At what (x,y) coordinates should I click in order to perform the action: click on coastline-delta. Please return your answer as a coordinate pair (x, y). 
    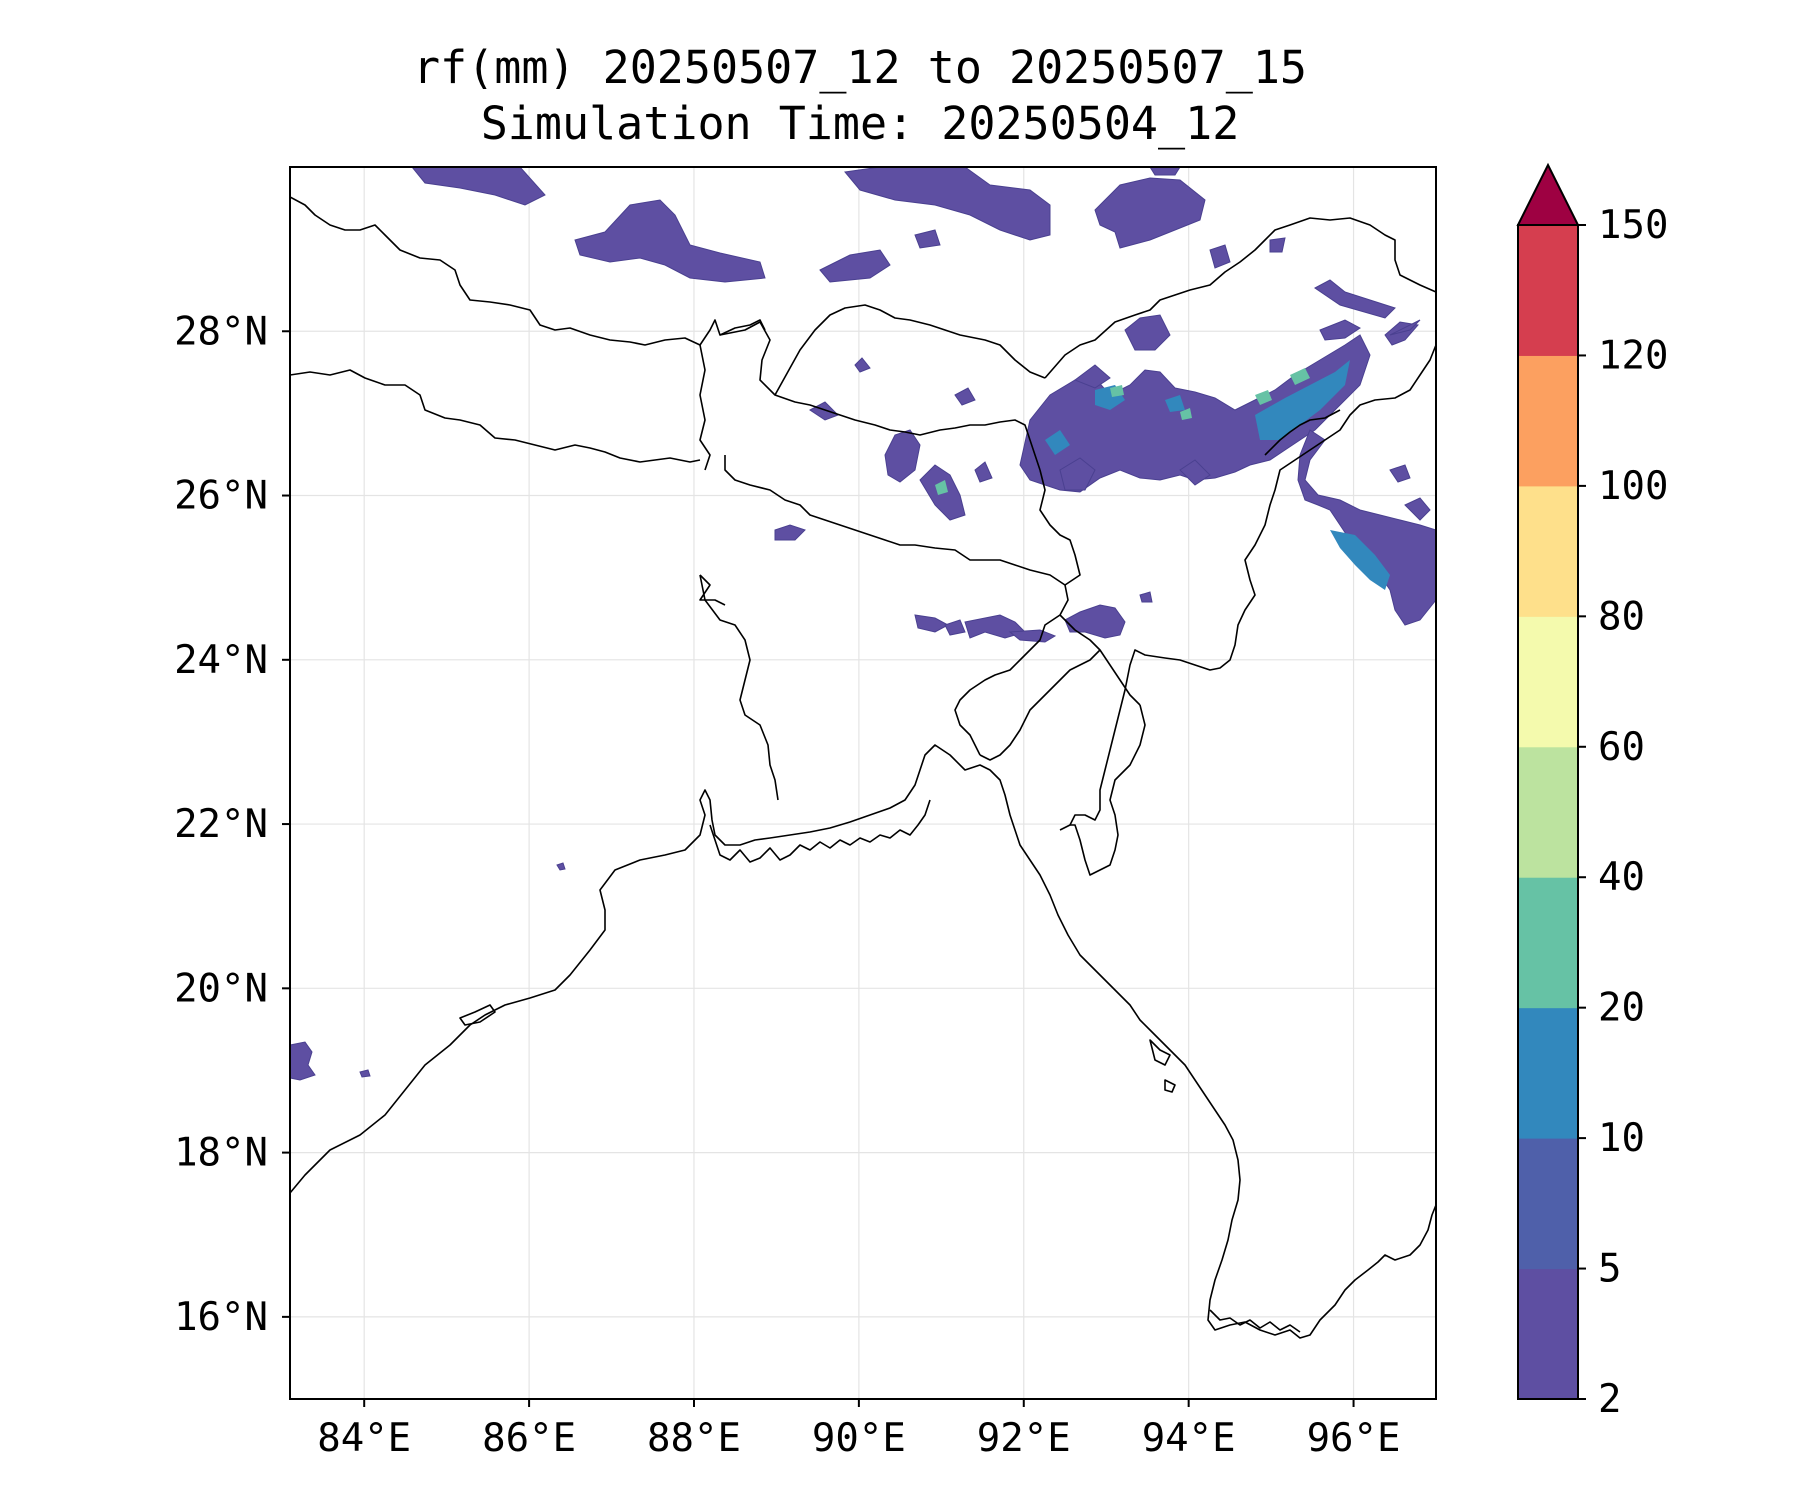
    Looking at the image, I should click on (820, 831).